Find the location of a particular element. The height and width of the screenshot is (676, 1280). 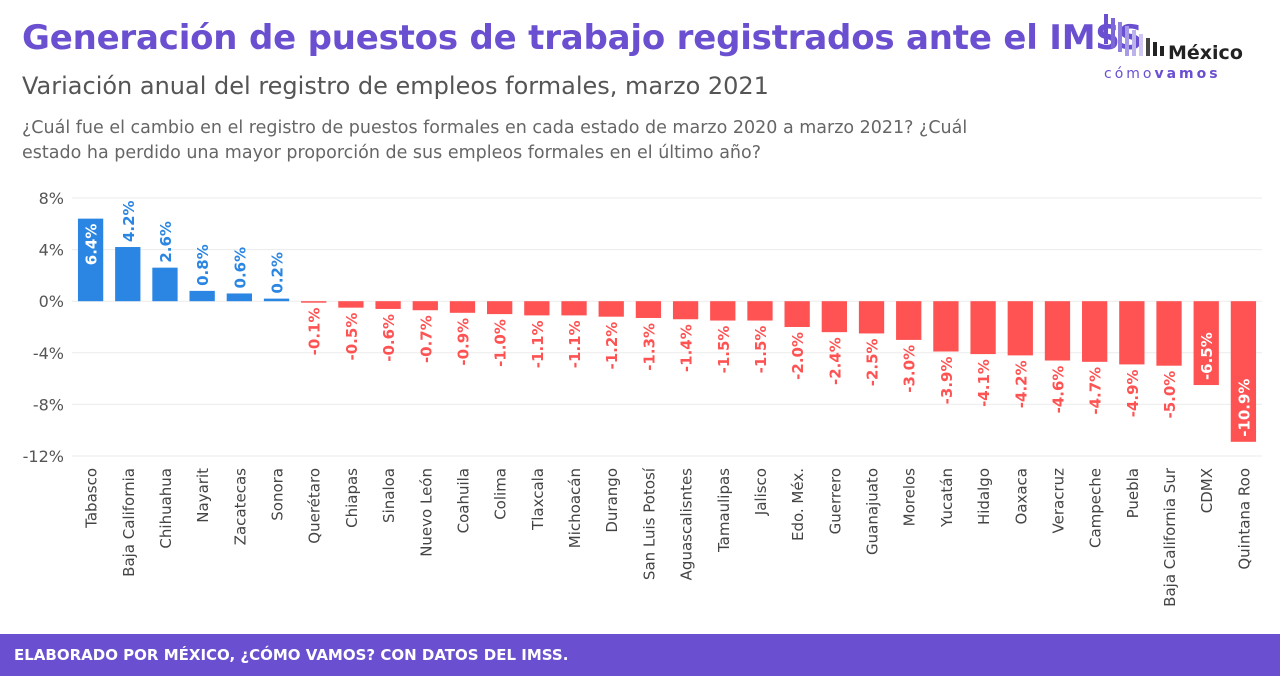

category-label: CDMX is located at coordinates (1207, 490).